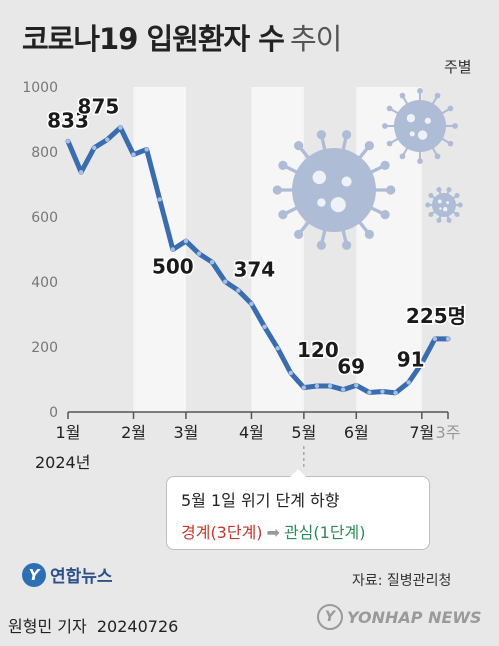 The width and height of the screenshot is (499, 646). Describe the element at coordinates (330, 617) in the screenshot. I see `watermark-mark: Y` at that location.